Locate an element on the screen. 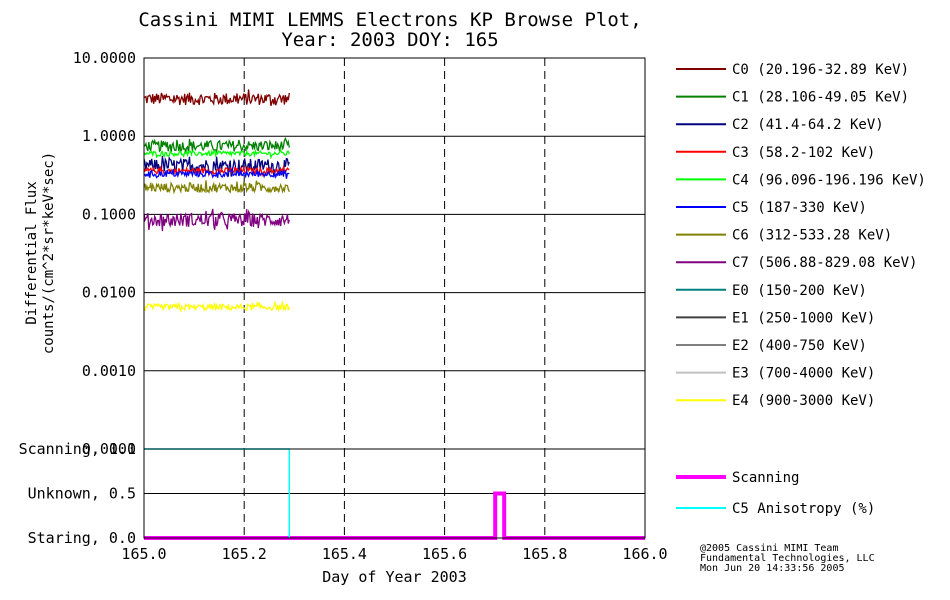 This screenshot has height=600, width=950. legend-label-c7: C7 (506.88-829.08 KeV) is located at coordinates (824, 263).